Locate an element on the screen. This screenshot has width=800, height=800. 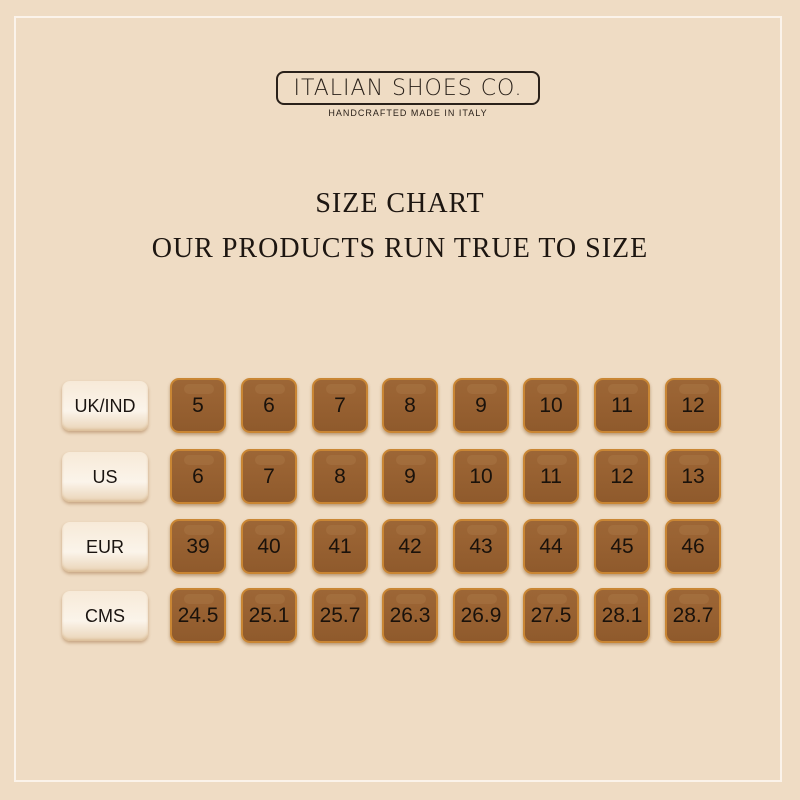
size-cell: 41 is located at coordinates (340, 546).